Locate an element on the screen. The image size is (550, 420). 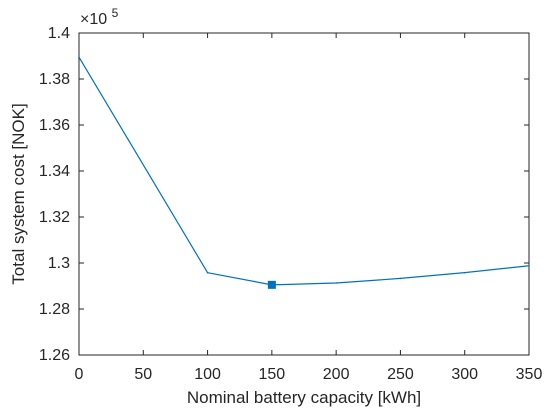
x-tick-label-0: 0 is located at coordinates (79, 374).